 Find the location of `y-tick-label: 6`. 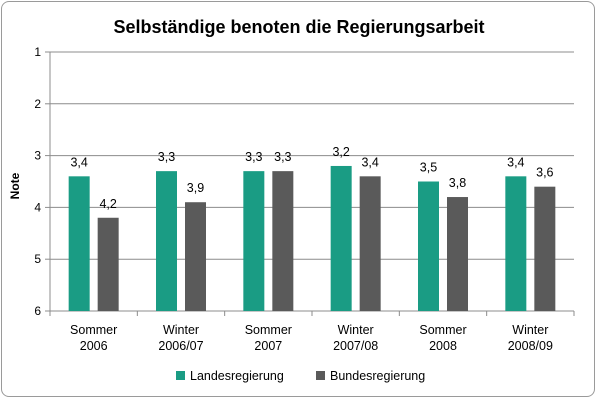

y-tick-label: 6 is located at coordinates (37, 311).